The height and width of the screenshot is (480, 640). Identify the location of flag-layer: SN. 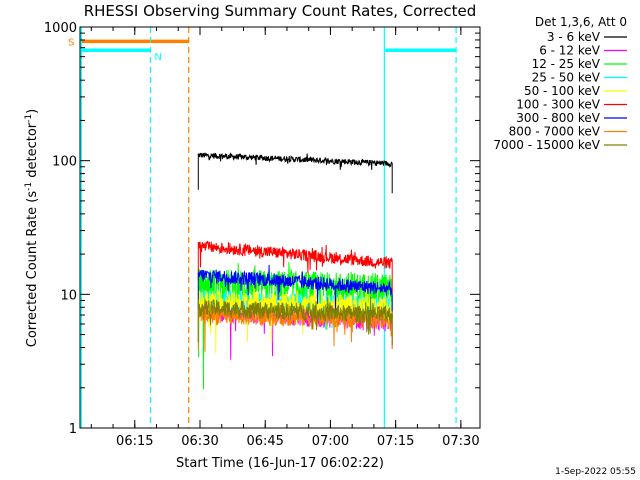
(262, 50).